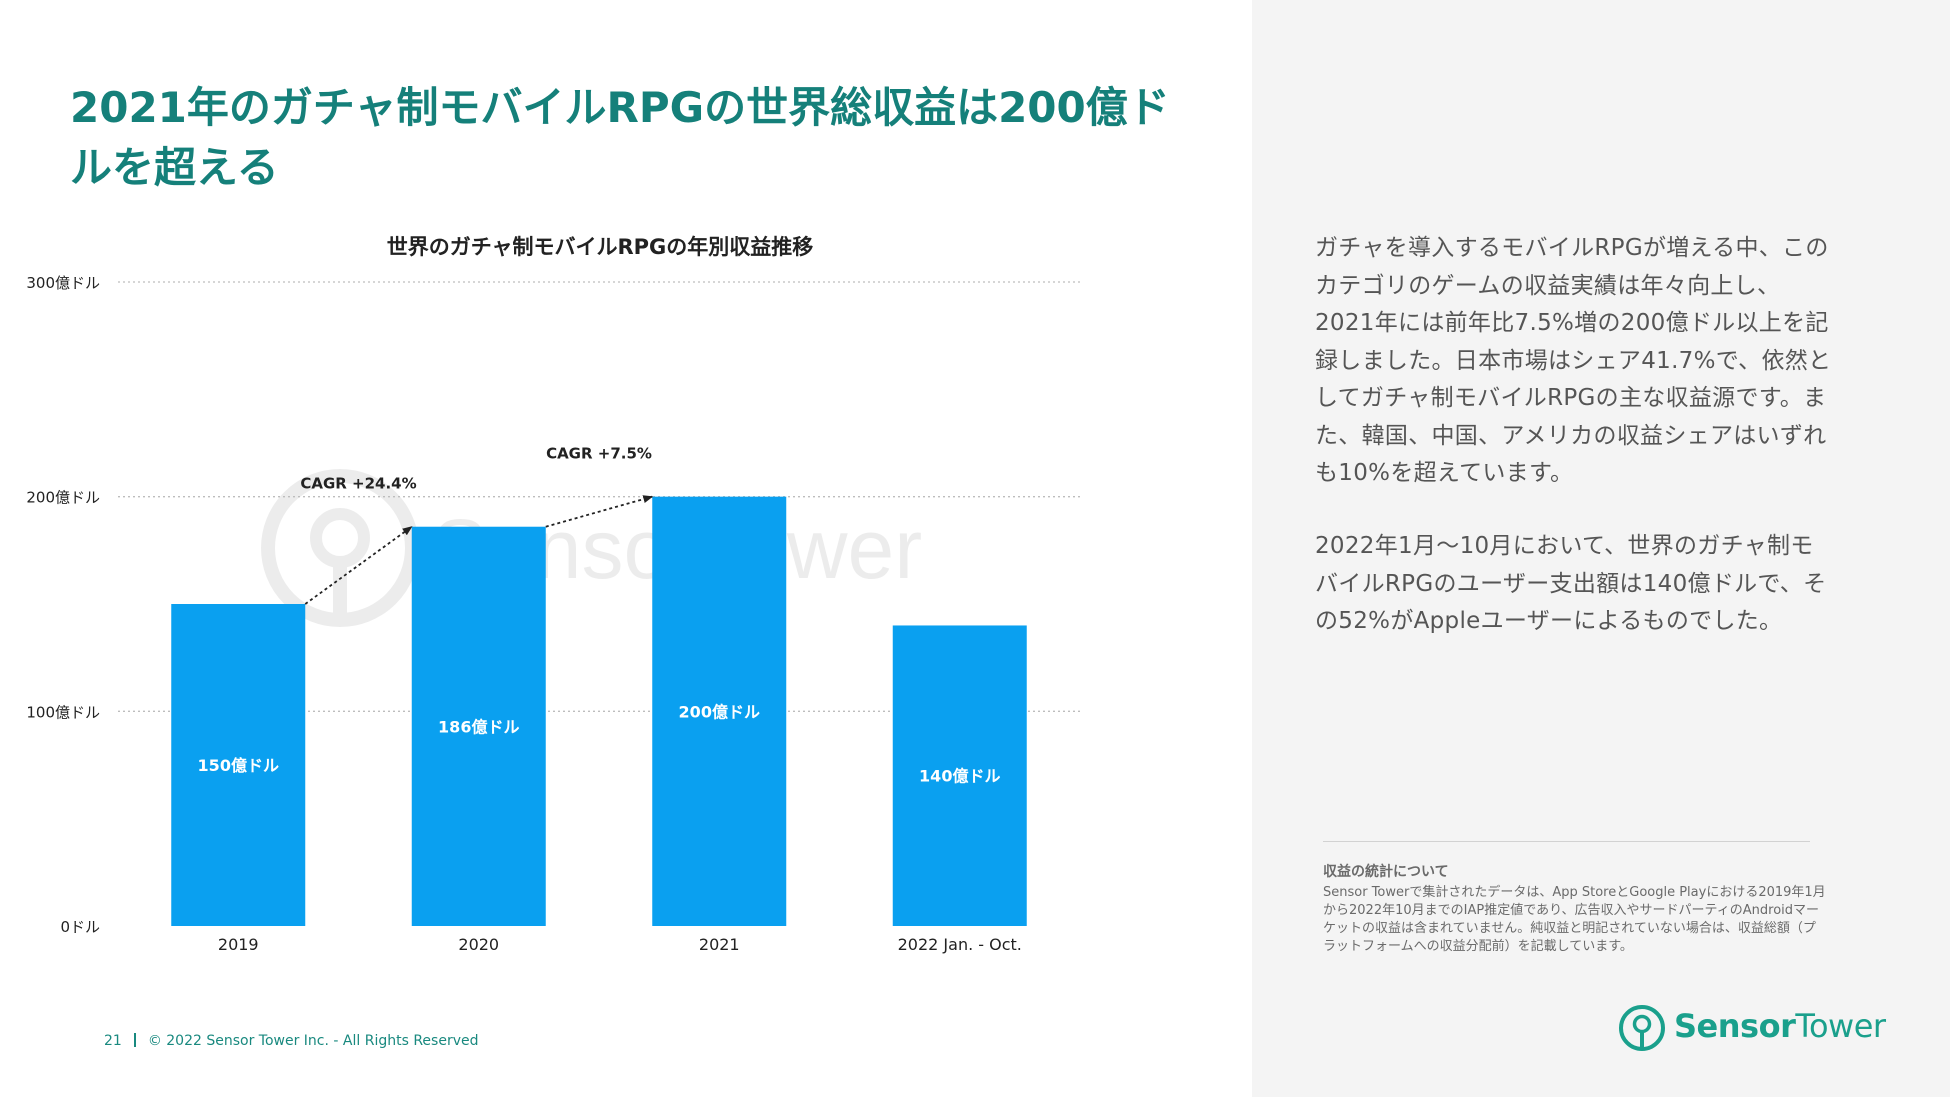 Image resolution: width=1950 pixels, height=1097 pixels. I want to click on x-tick-label: 2019, so click(238, 944).